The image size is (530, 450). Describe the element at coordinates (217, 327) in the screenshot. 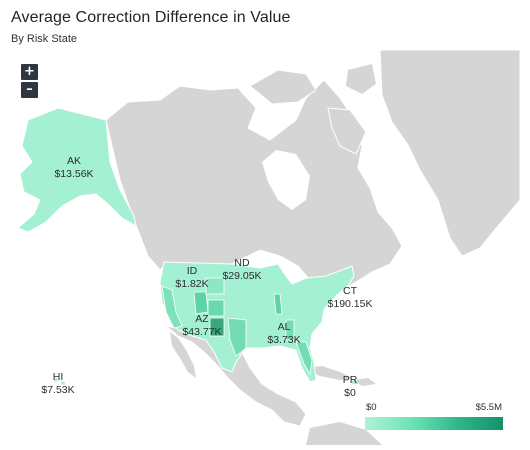

I see `state-nm-highlight` at that location.